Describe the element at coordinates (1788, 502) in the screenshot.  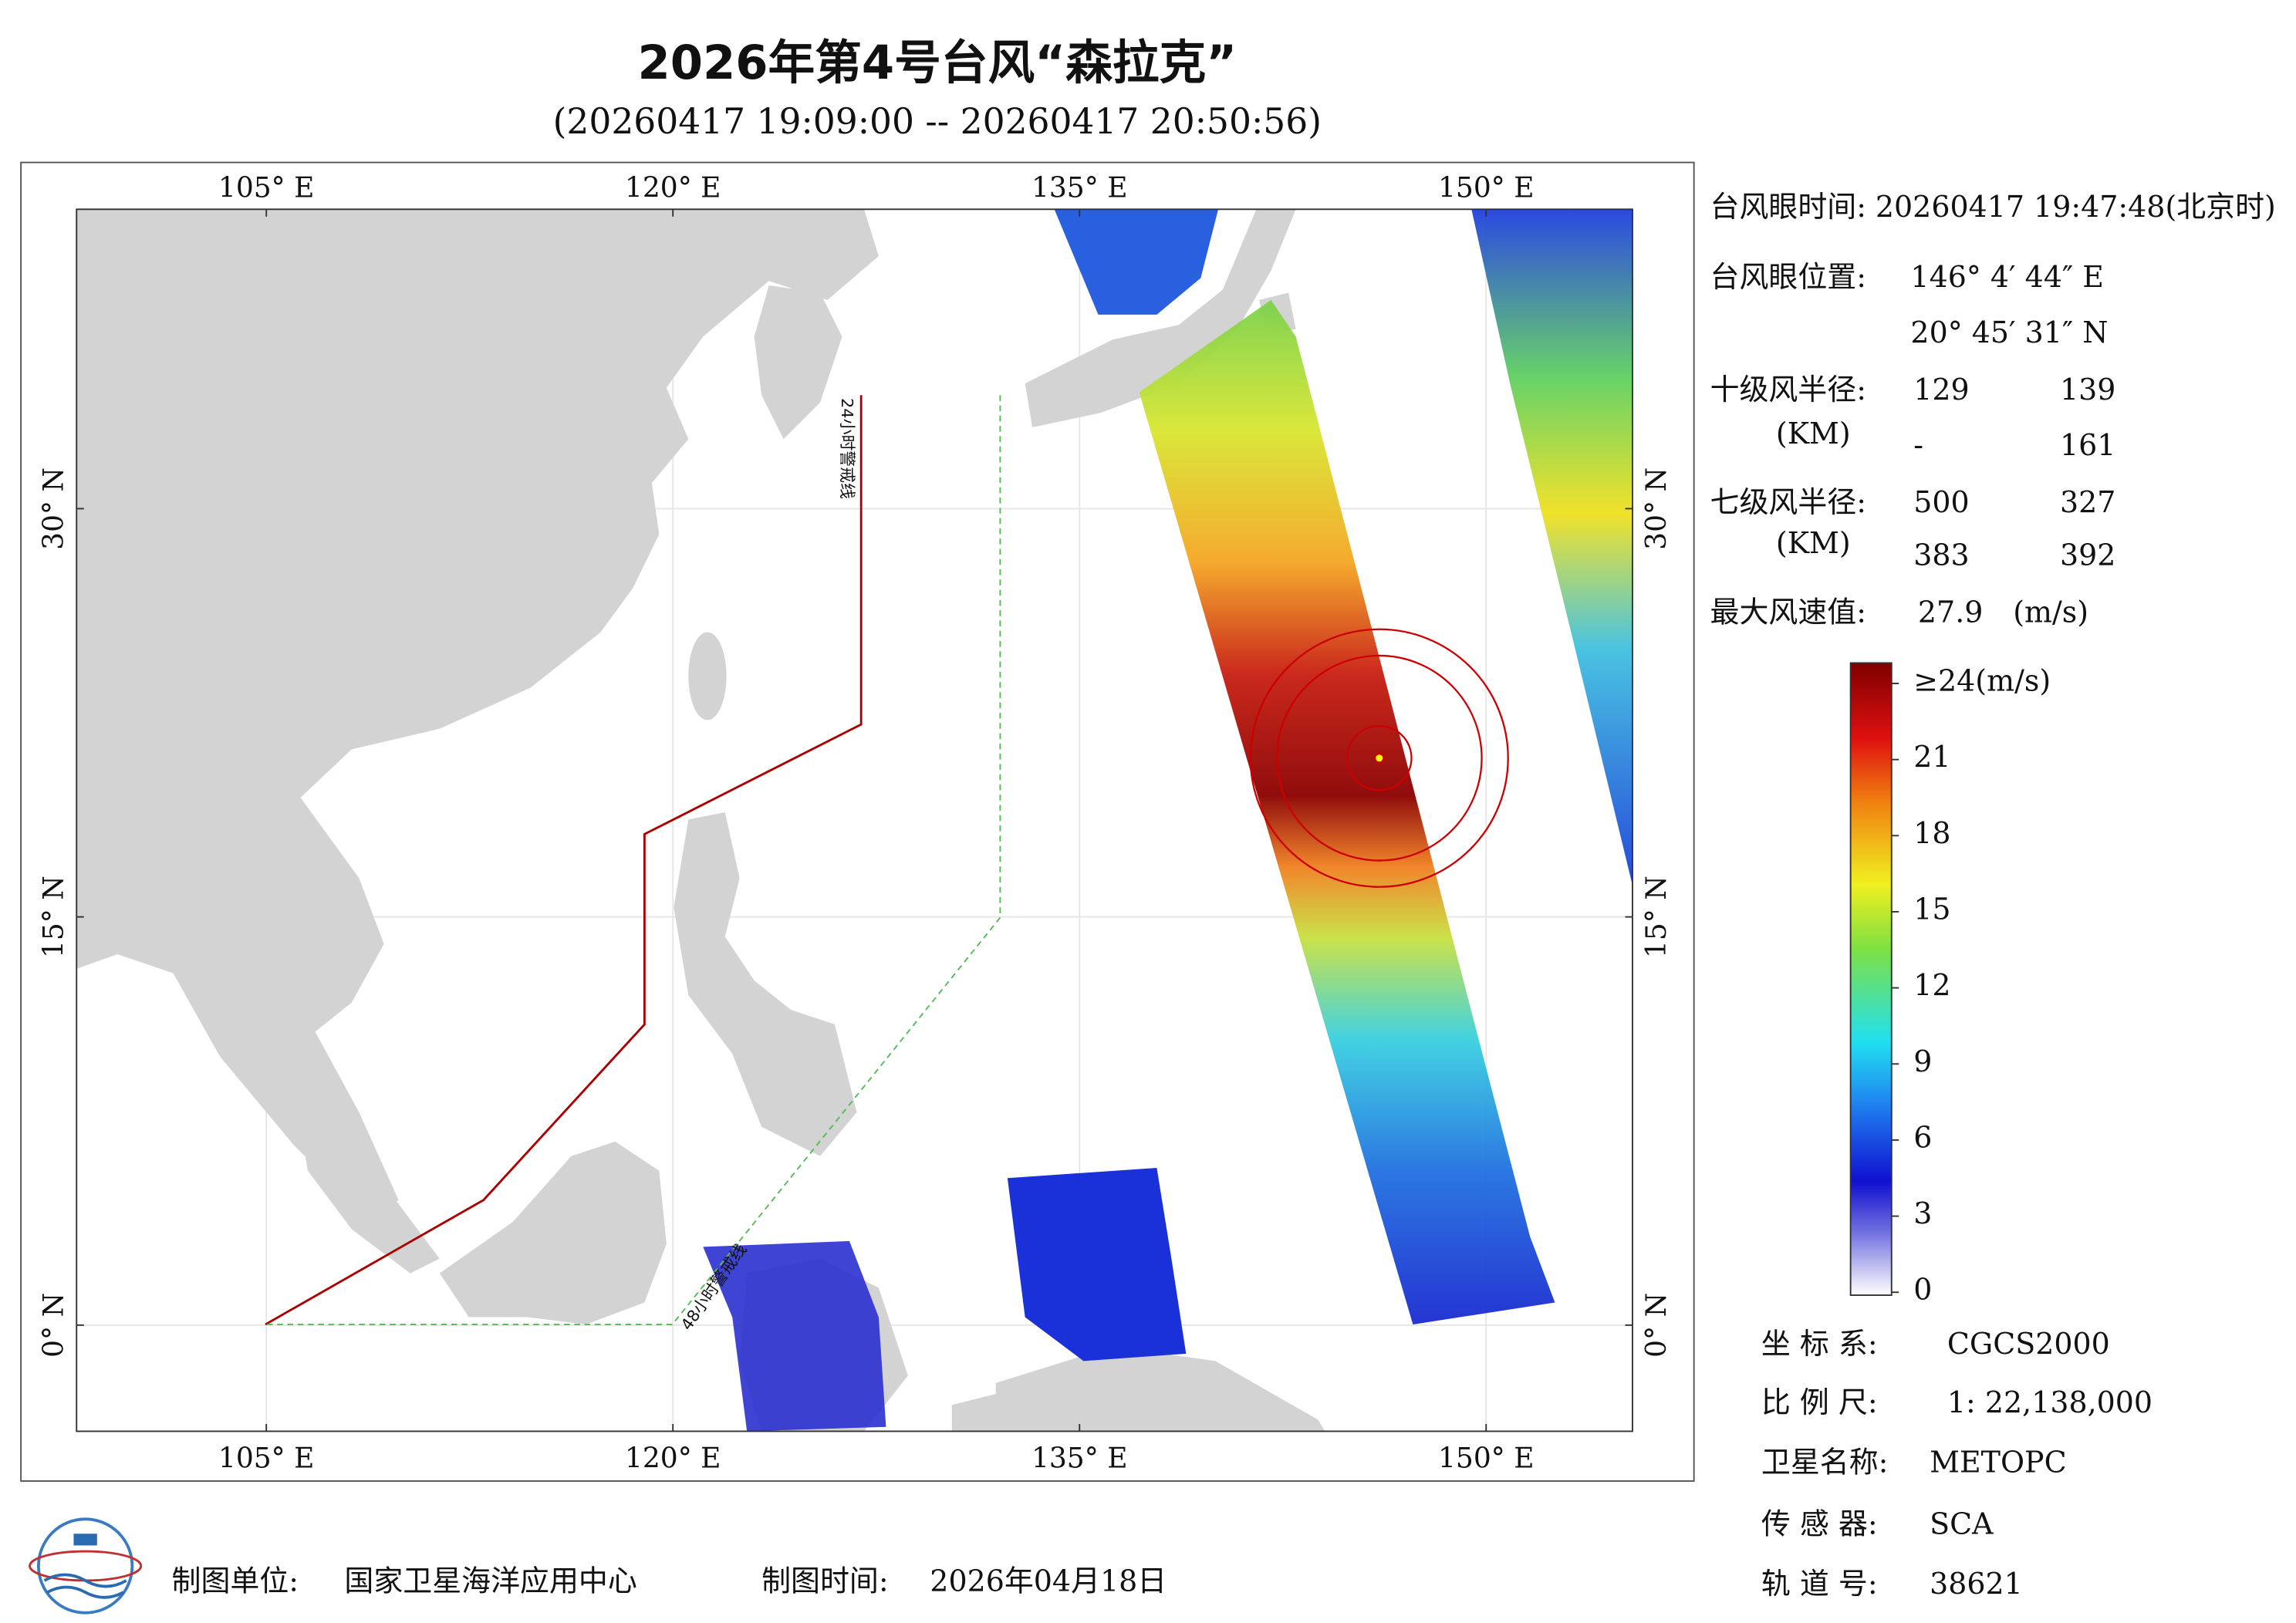
I see `info-label: 七级风半径:` at that location.